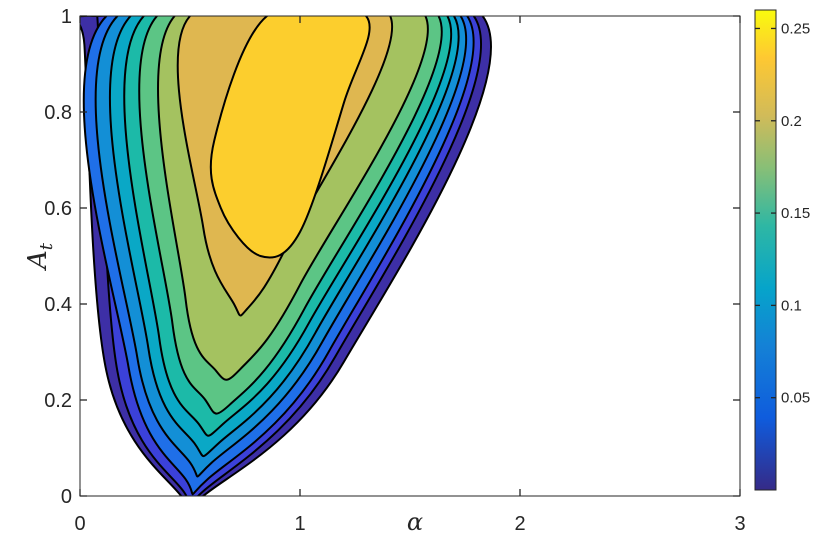 This screenshot has height=537, width=830. Describe the element at coordinates (79, 524) in the screenshot. I see `x-tick-label: 0` at that location.